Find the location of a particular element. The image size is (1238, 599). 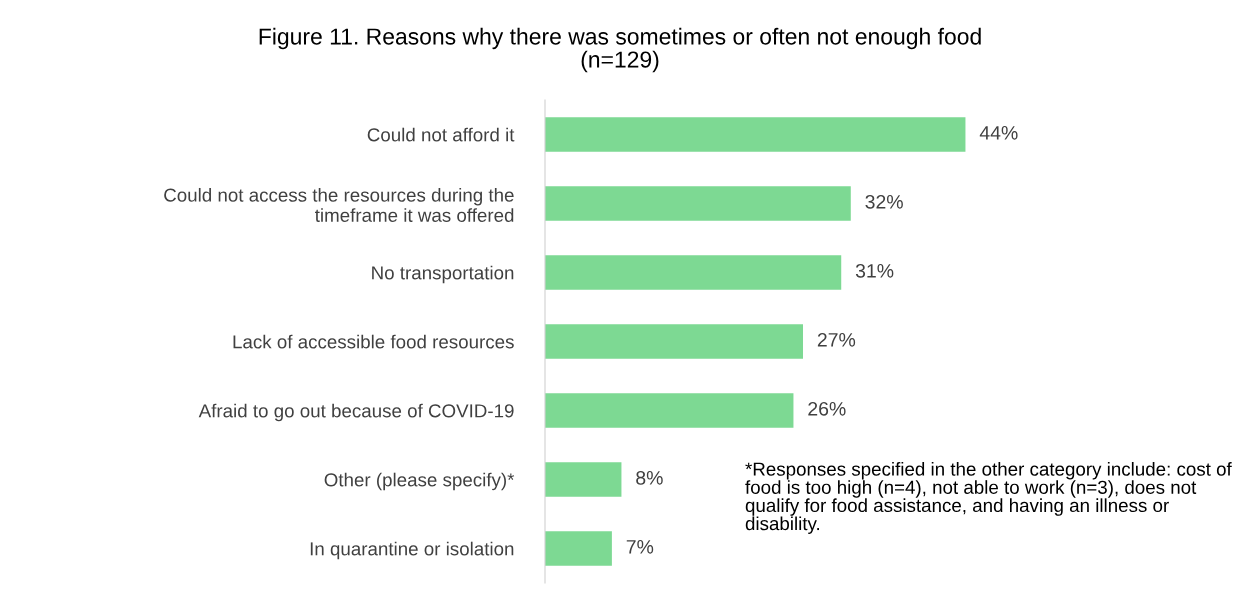

y-tick-label: Lack of accessible food resources is located at coordinates (373, 341).